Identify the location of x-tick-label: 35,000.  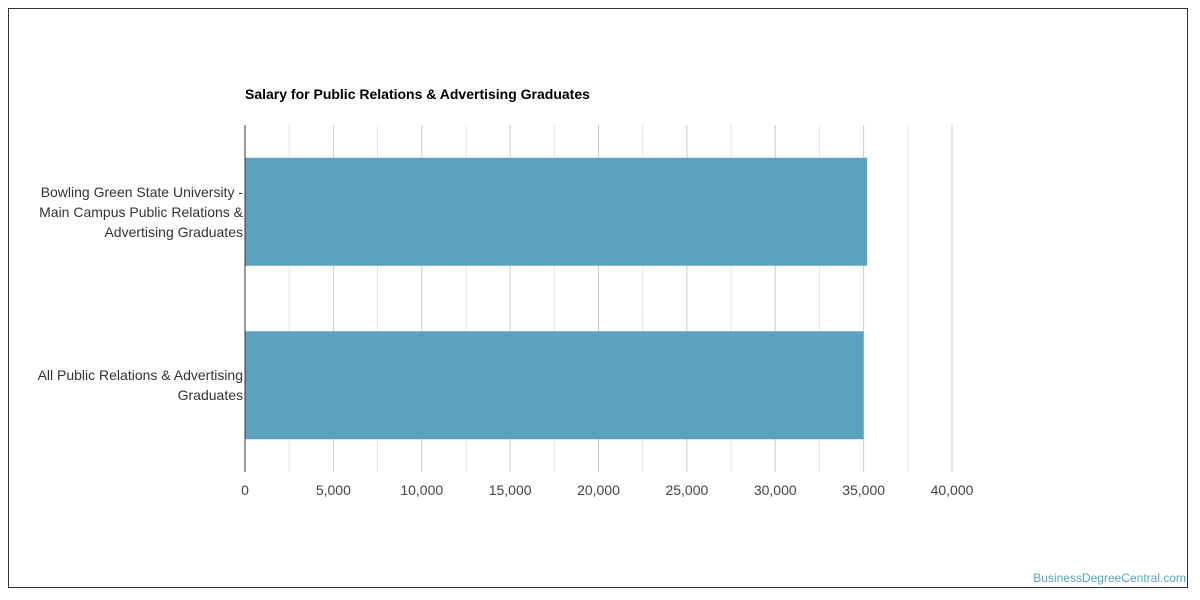
(863, 490).